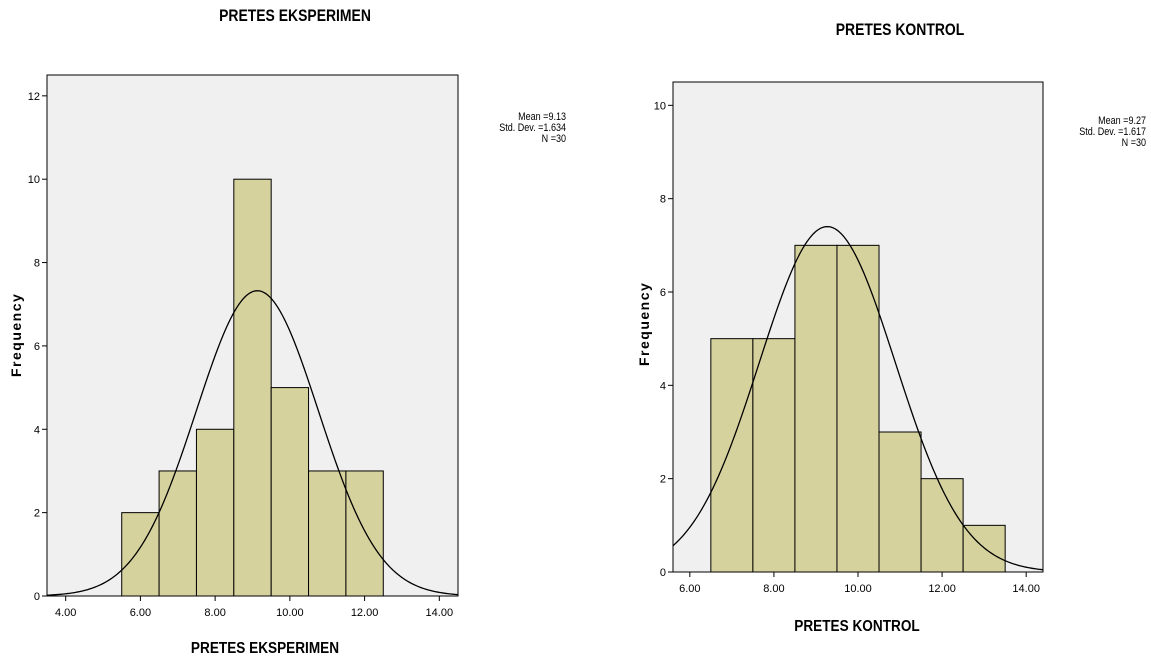  Describe the element at coordinates (1122, 121) in the screenshot. I see `stat-mean: Mean =9.27` at that location.